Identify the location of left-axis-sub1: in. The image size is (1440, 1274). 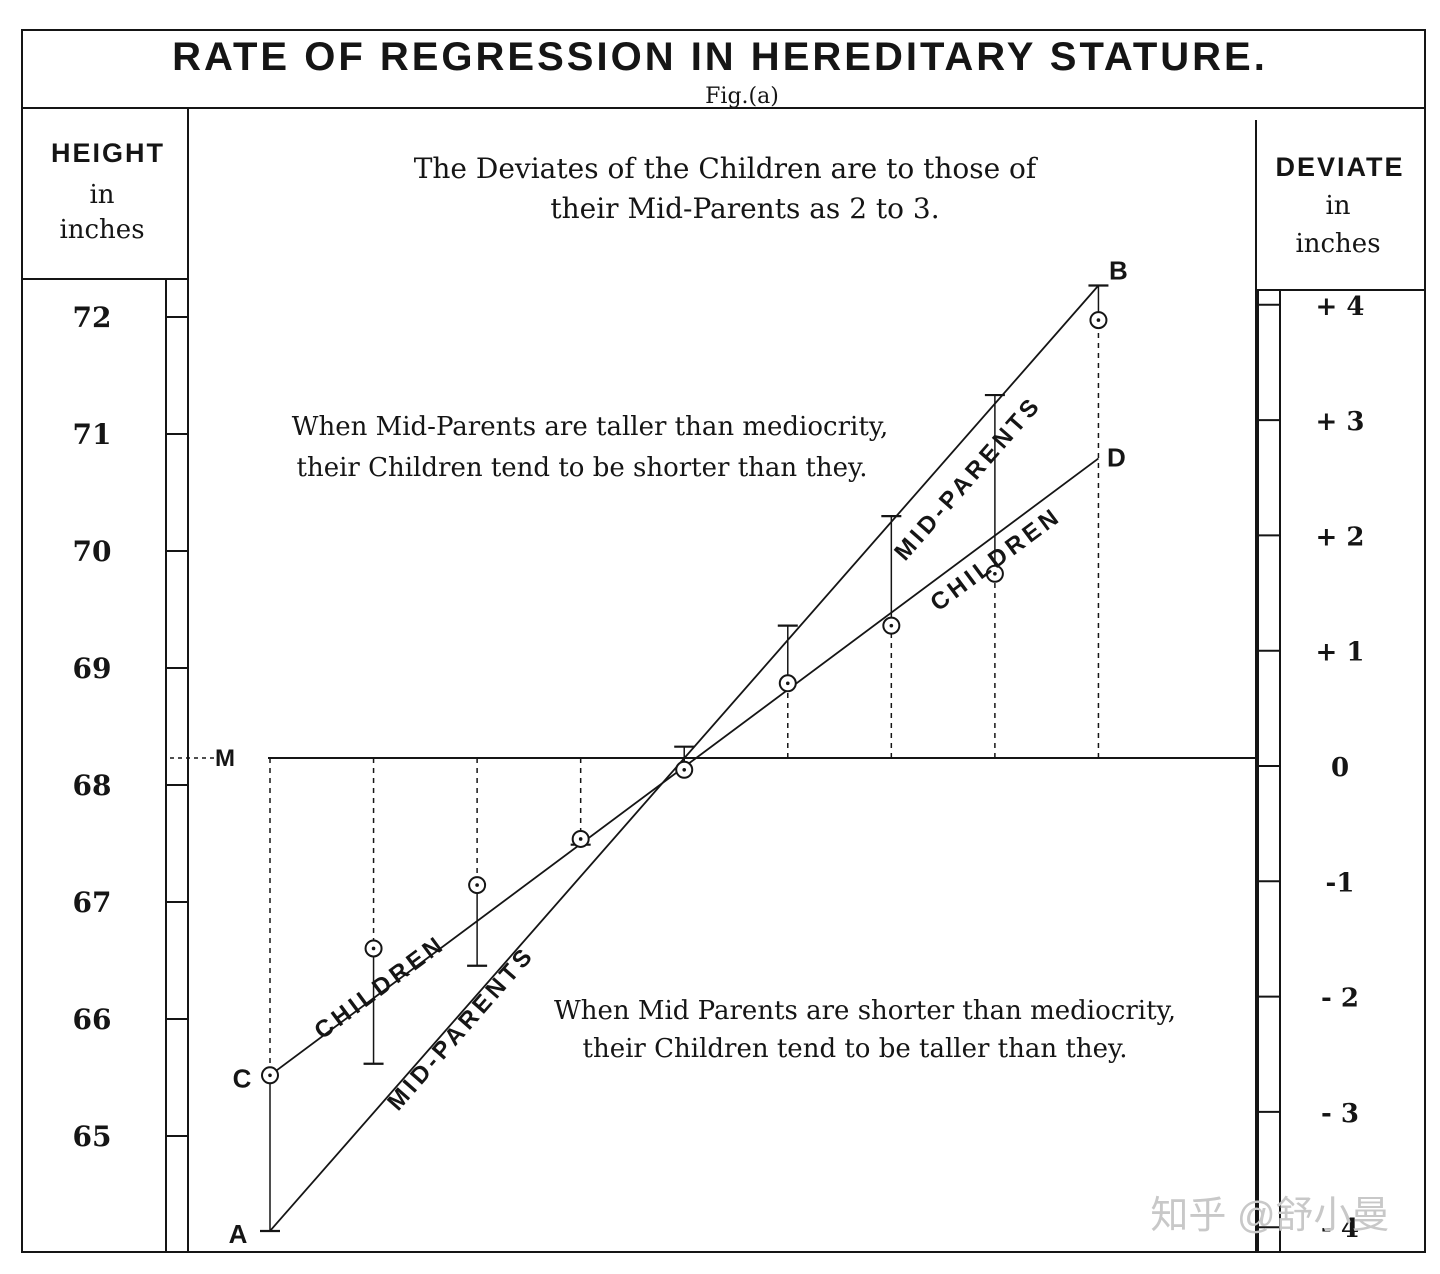
(101, 195).